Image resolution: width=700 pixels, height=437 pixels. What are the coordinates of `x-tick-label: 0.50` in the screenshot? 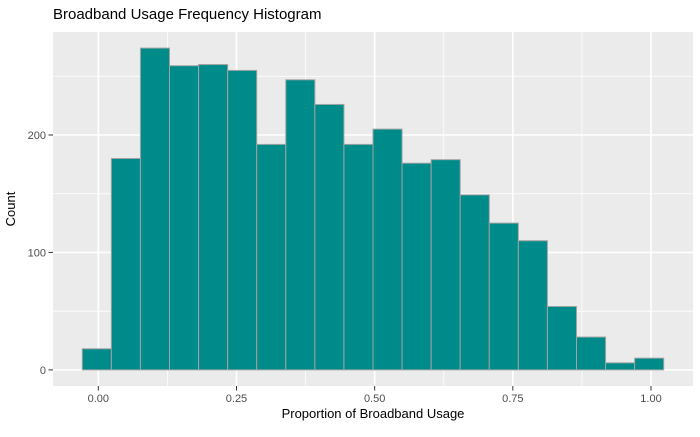 It's located at (374, 399).